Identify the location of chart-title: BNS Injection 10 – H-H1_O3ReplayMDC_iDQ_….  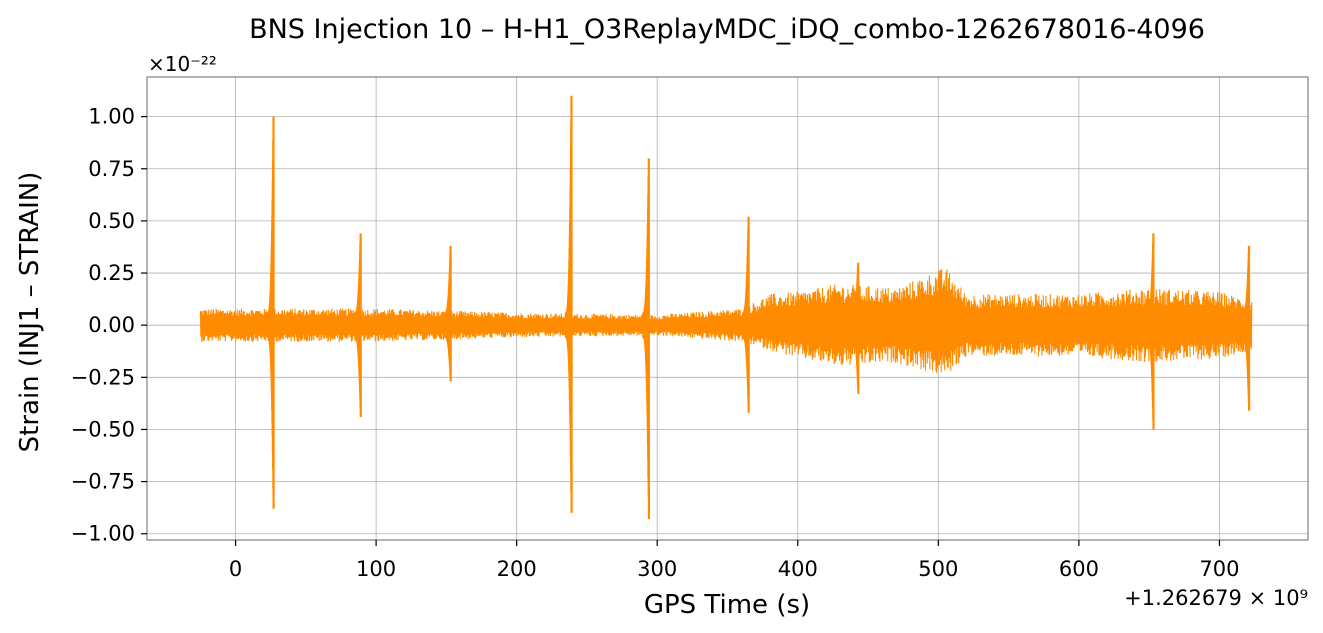
(727, 29).